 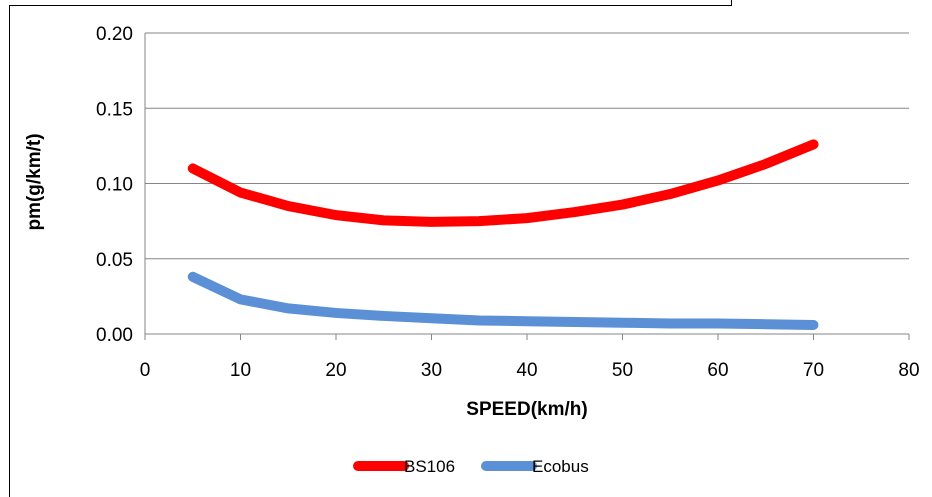 I want to click on legend-item-bs106: BS106, so click(x=404, y=466).